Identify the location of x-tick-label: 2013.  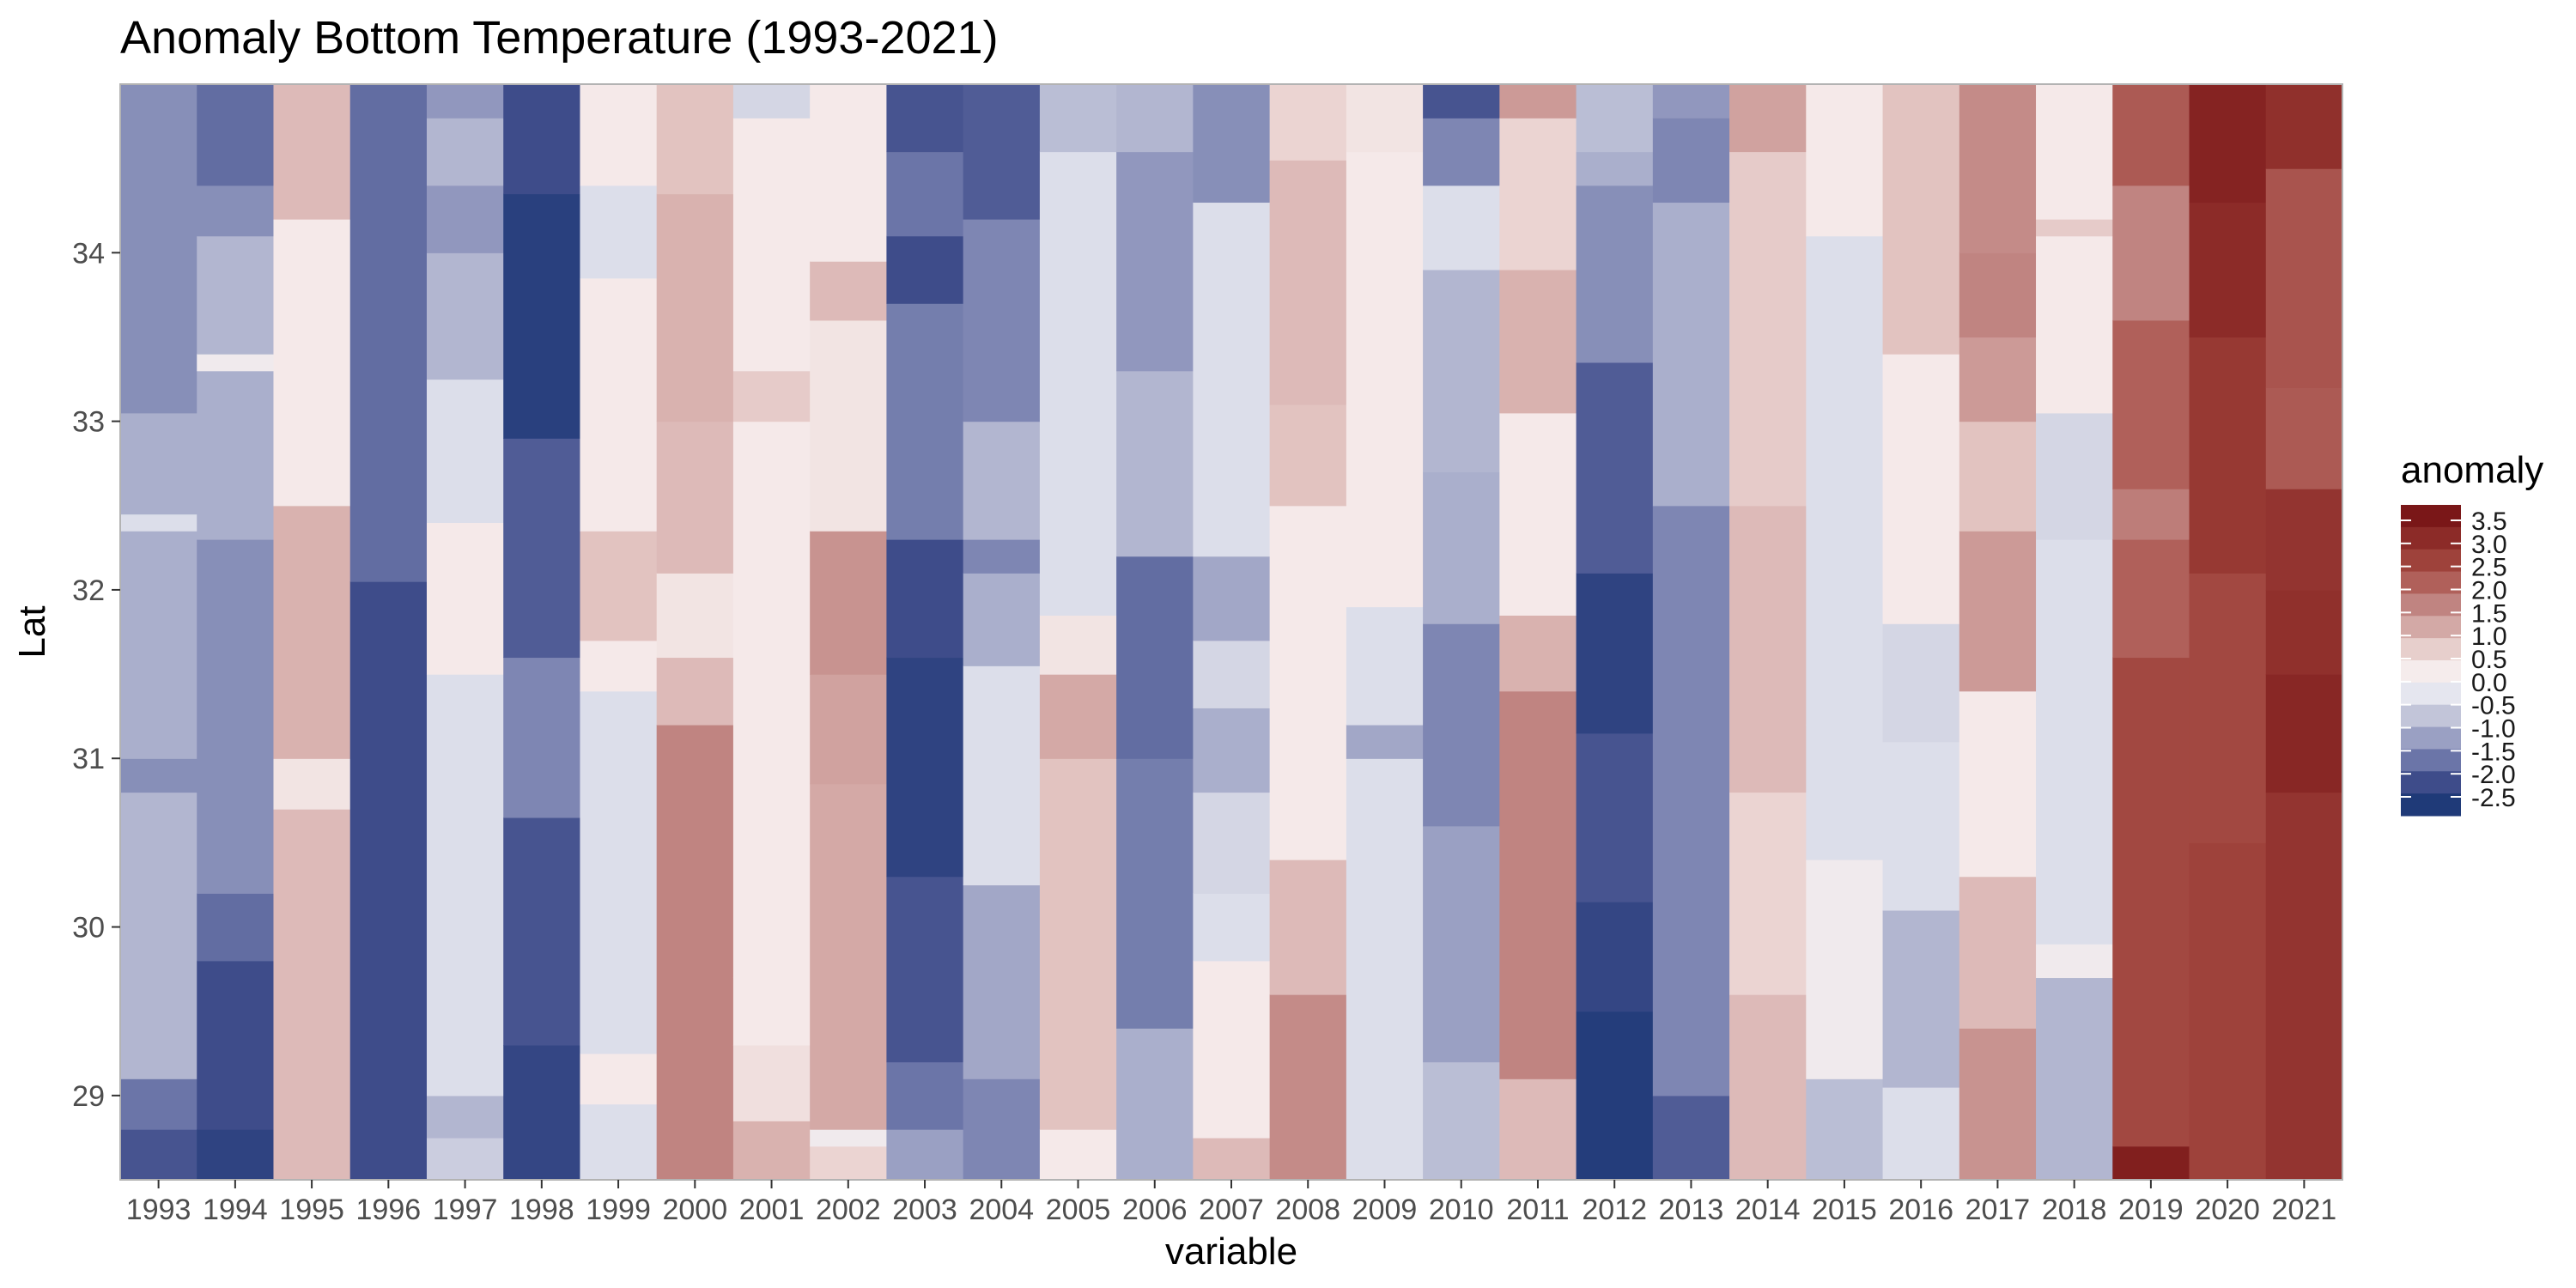
(1692, 1210).